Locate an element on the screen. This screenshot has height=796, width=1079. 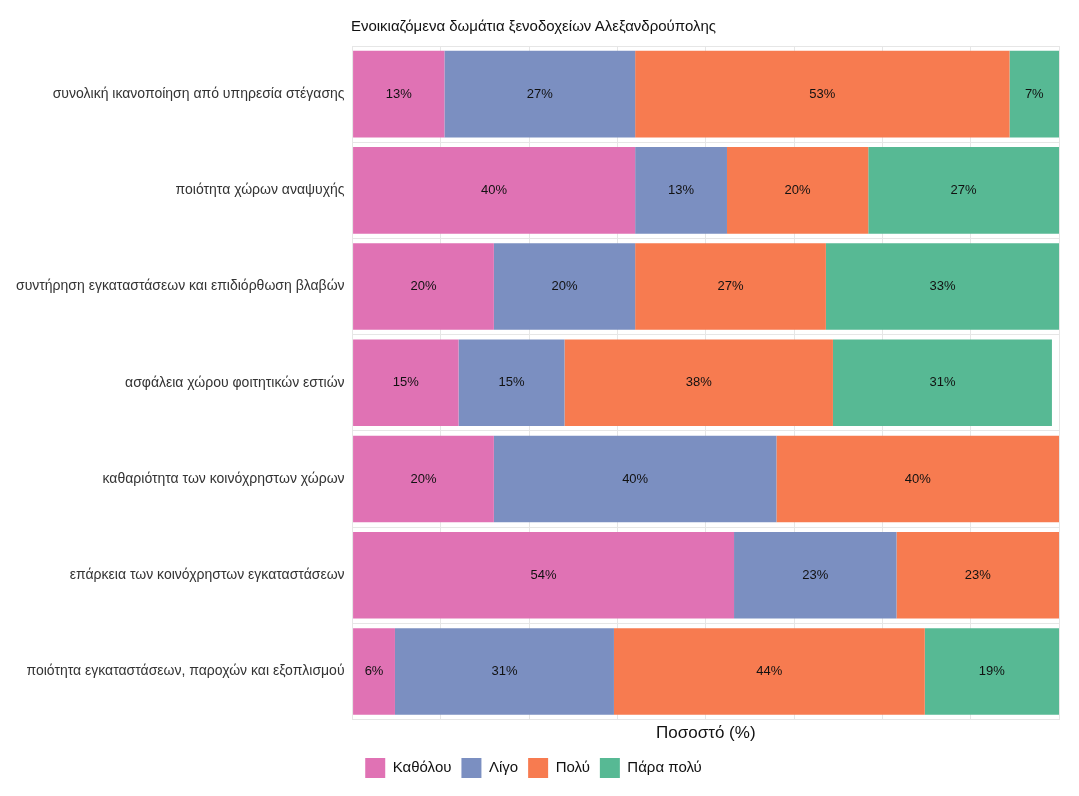
x-axis-title: Ποσοστό (%) is located at coordinates (706, 733).